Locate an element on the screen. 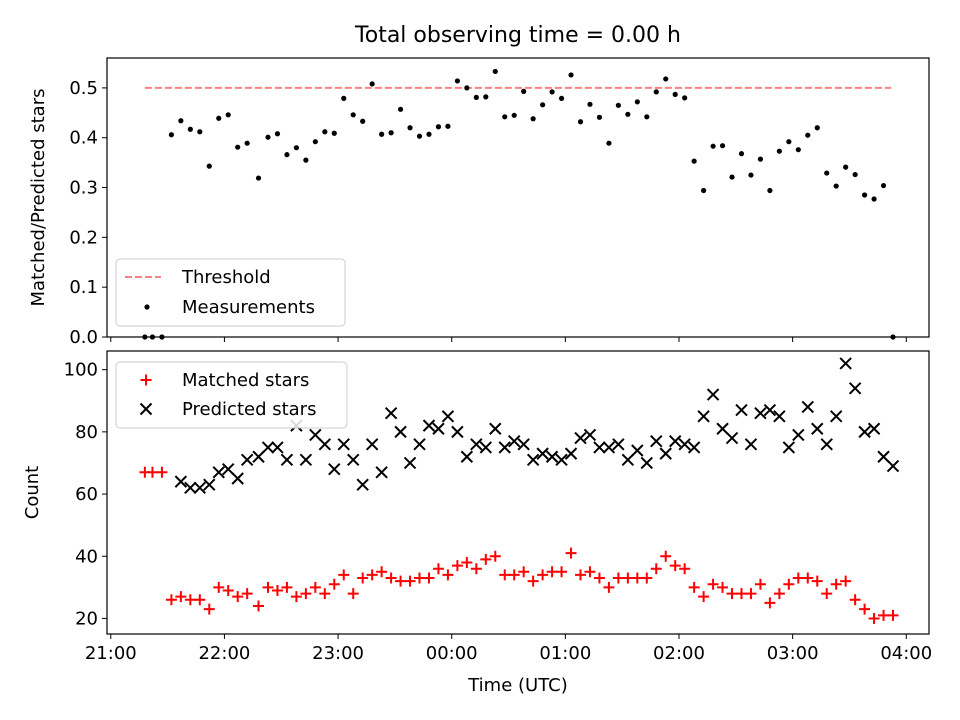 This screenshot has height=720, width=960. y-tick-label: 100 is located at coordinates (81, 370).